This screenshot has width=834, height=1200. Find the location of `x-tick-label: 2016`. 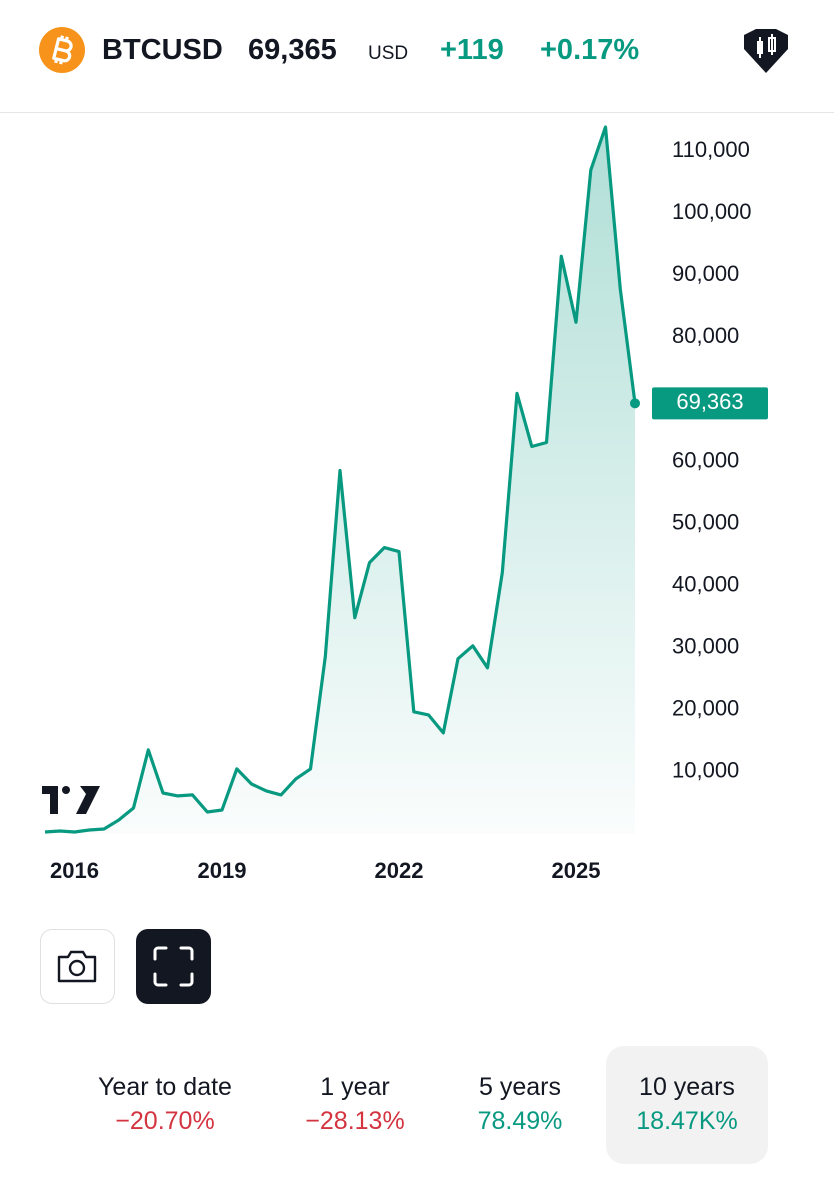

x-tick-label: 2016 is located at coordinates (74, 870).